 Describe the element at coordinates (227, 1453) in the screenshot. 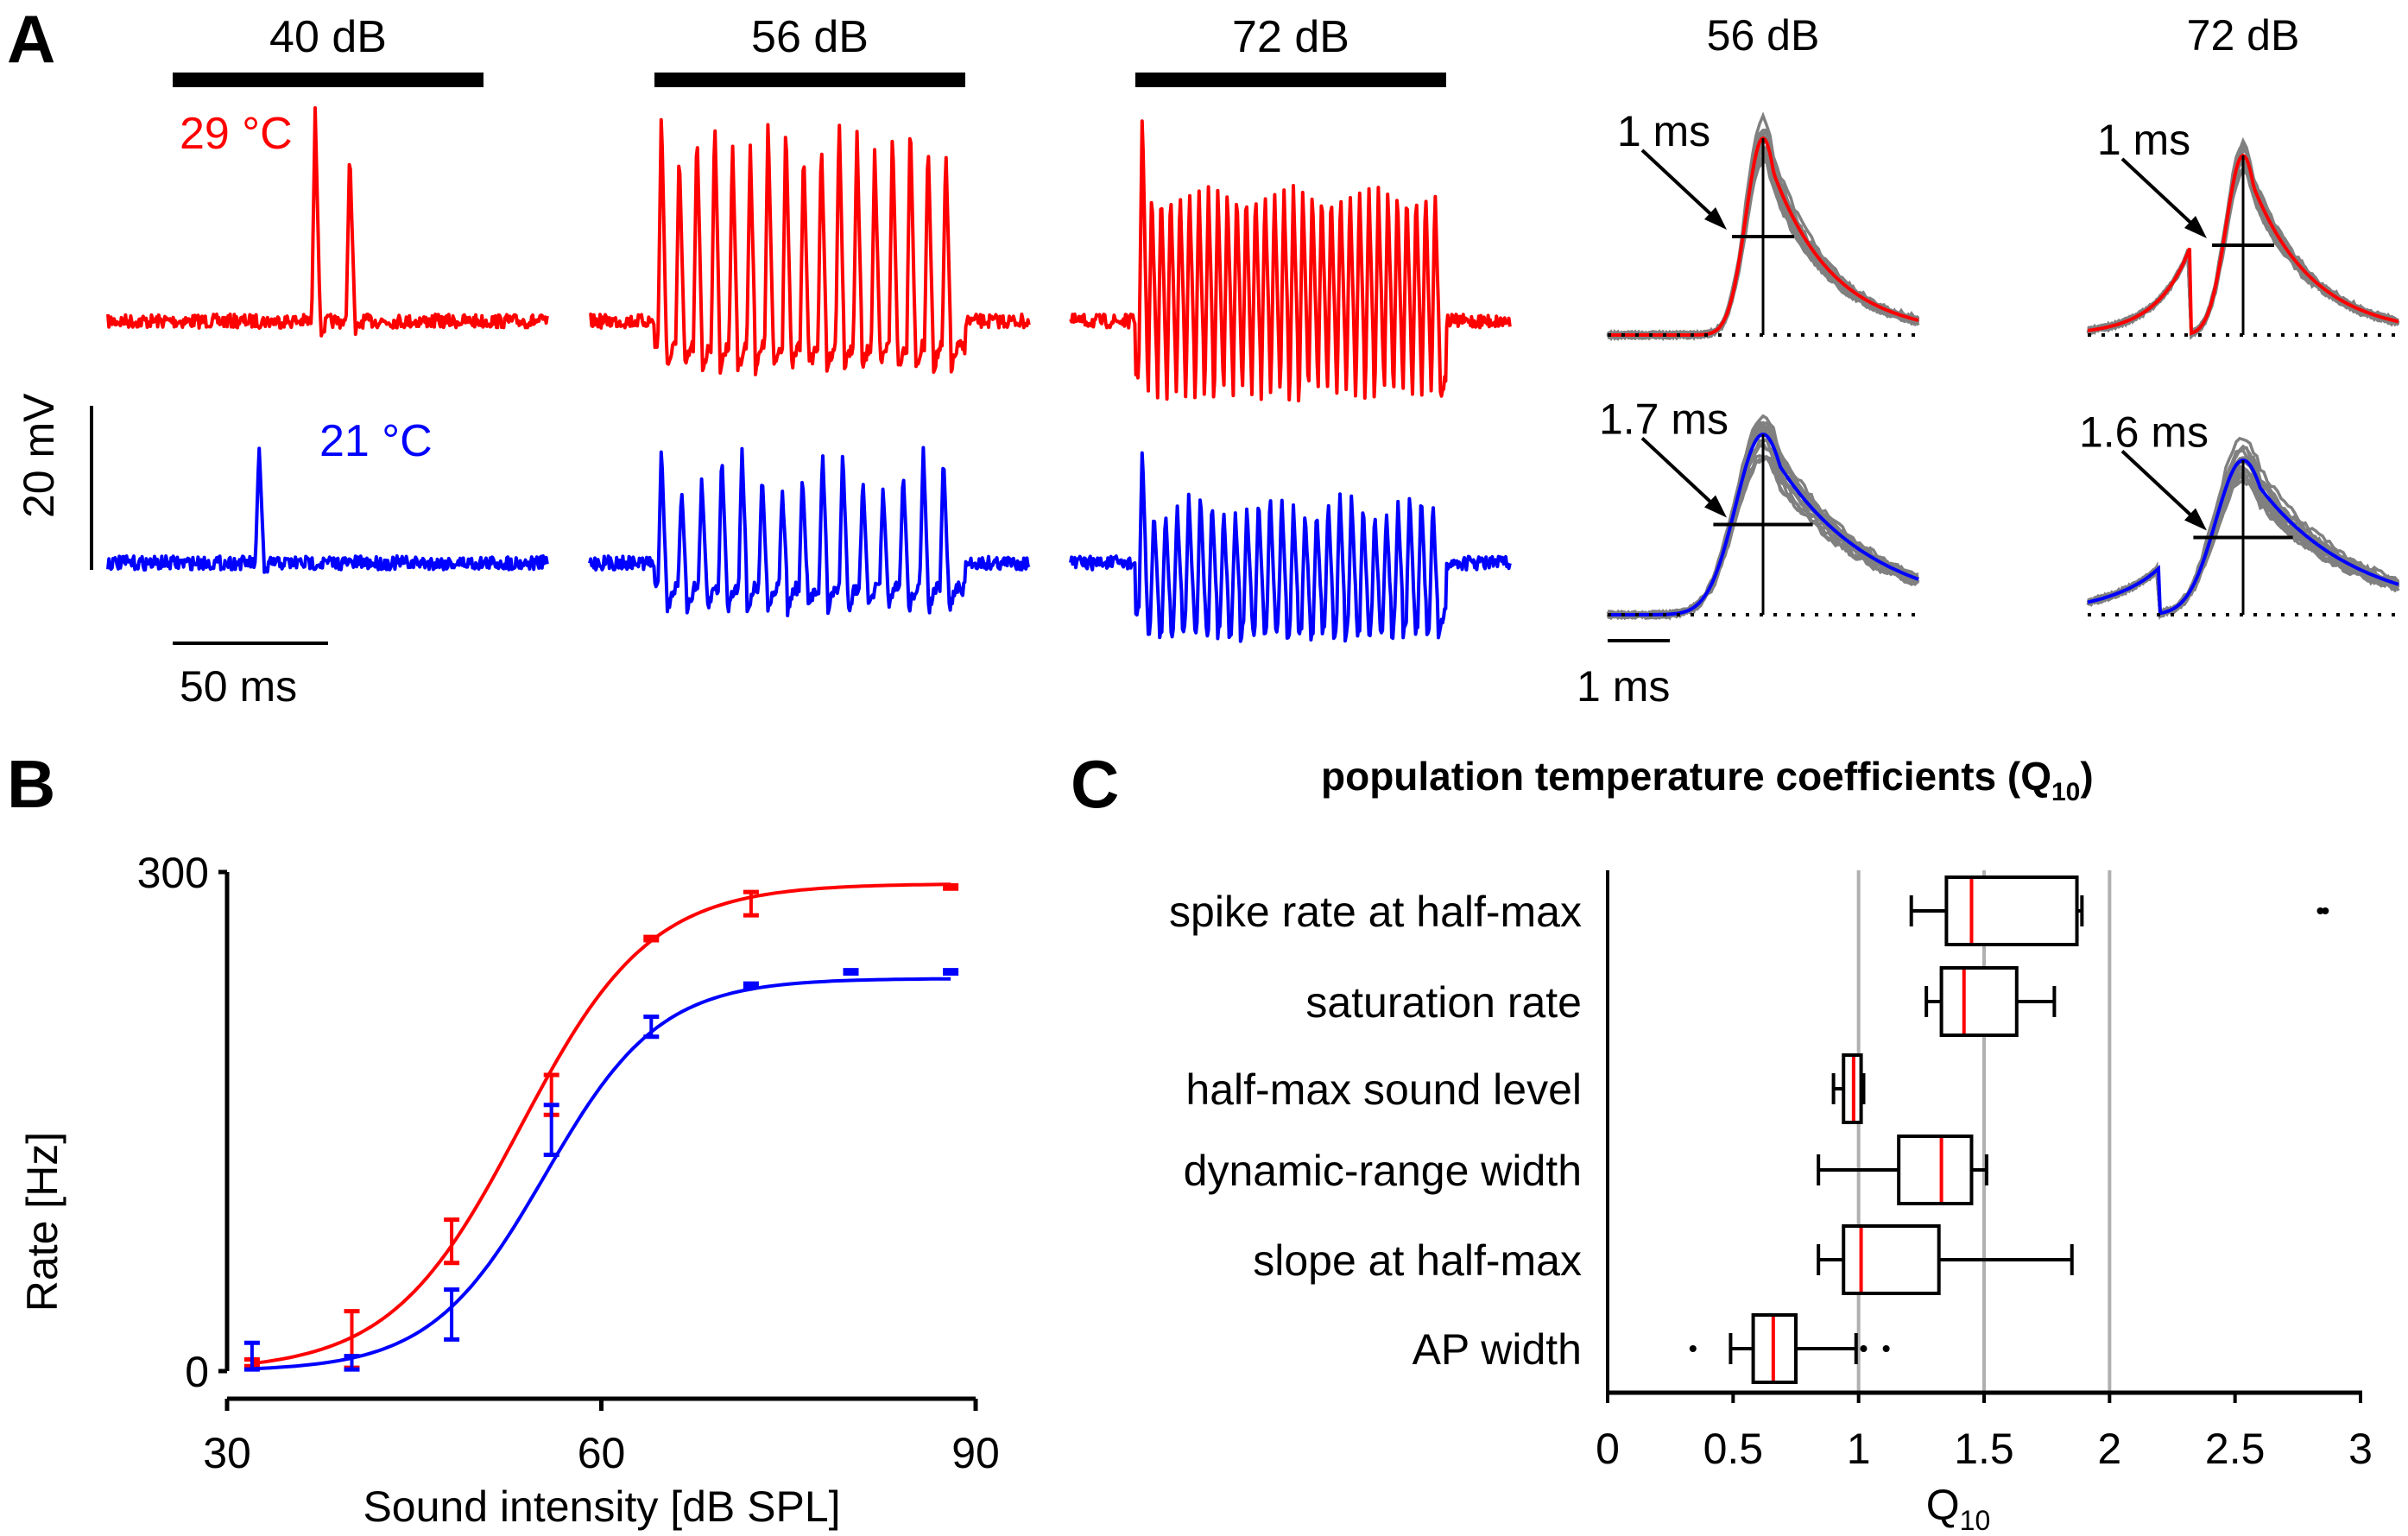

I see `x-tick-label: 30` at that location.